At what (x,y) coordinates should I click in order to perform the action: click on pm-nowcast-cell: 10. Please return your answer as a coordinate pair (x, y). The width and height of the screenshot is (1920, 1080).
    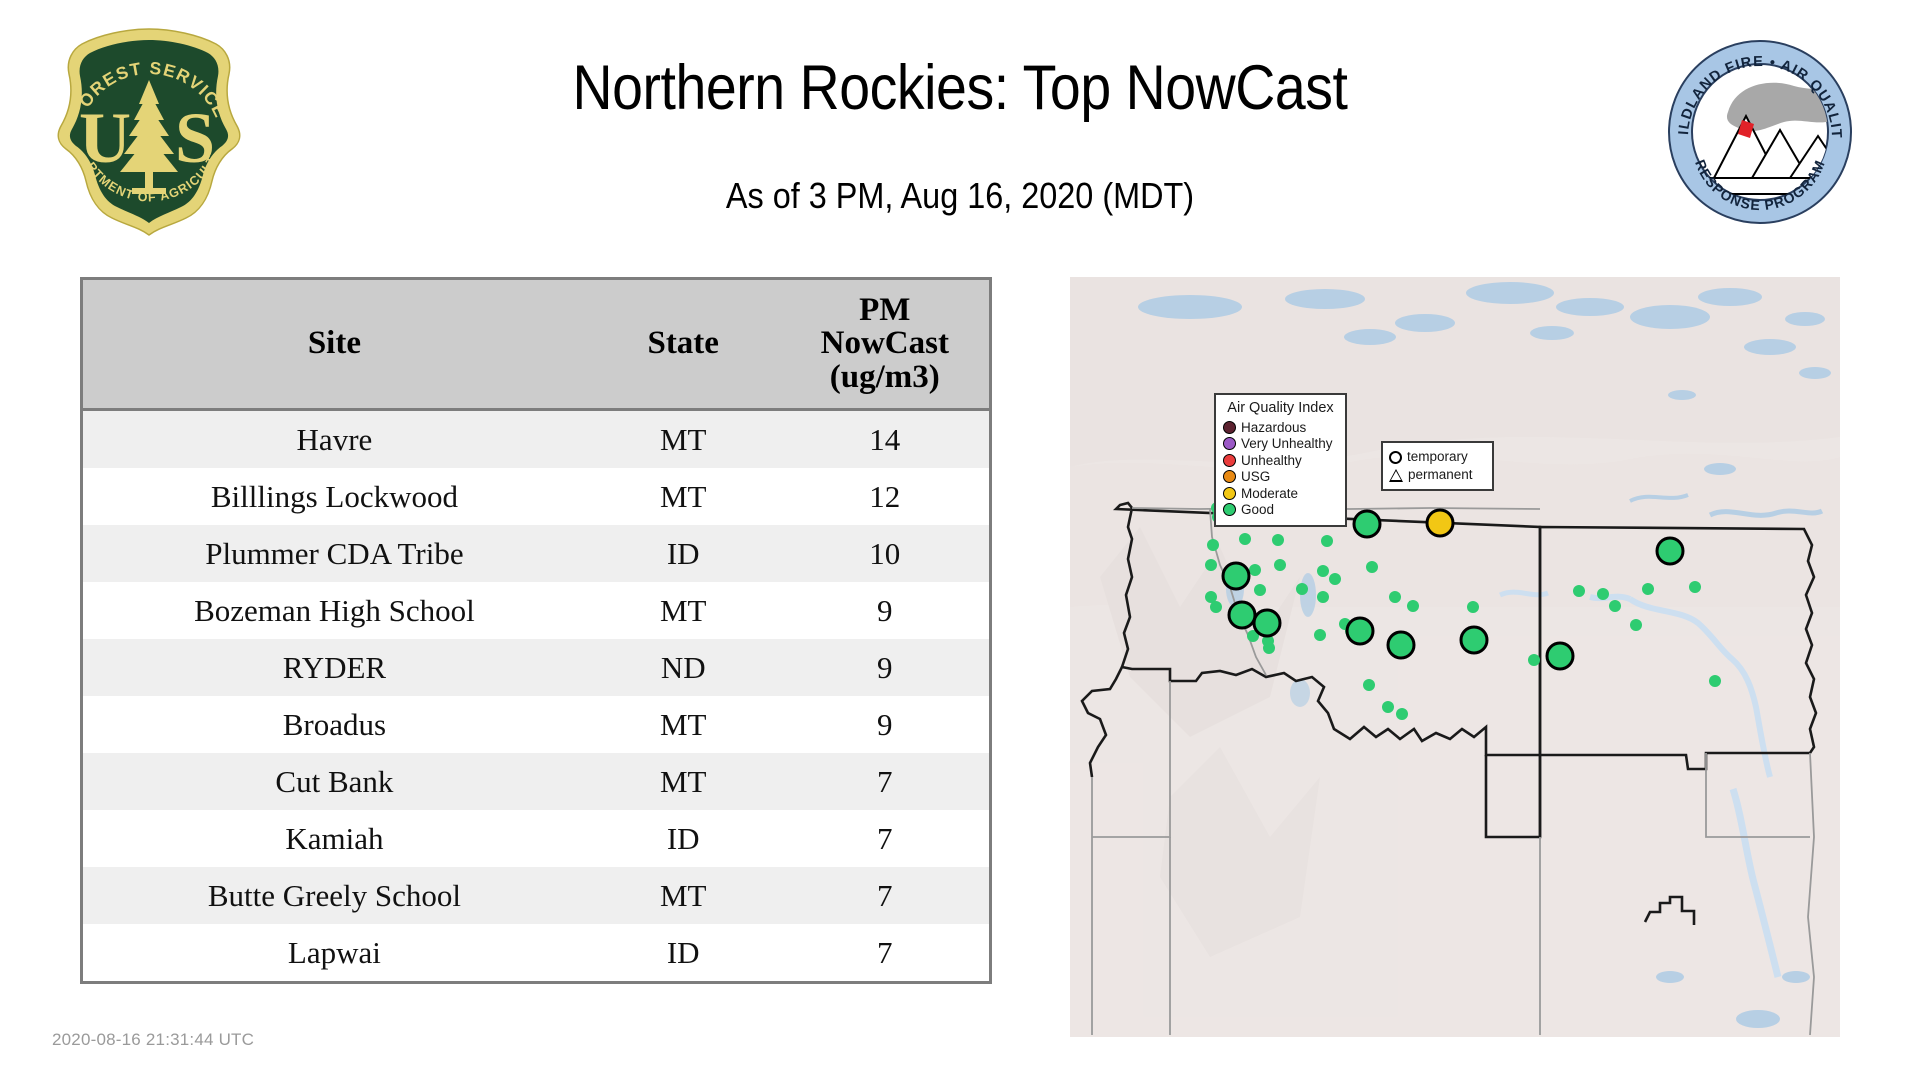
    Looking at the image, I should click on (884, 553).